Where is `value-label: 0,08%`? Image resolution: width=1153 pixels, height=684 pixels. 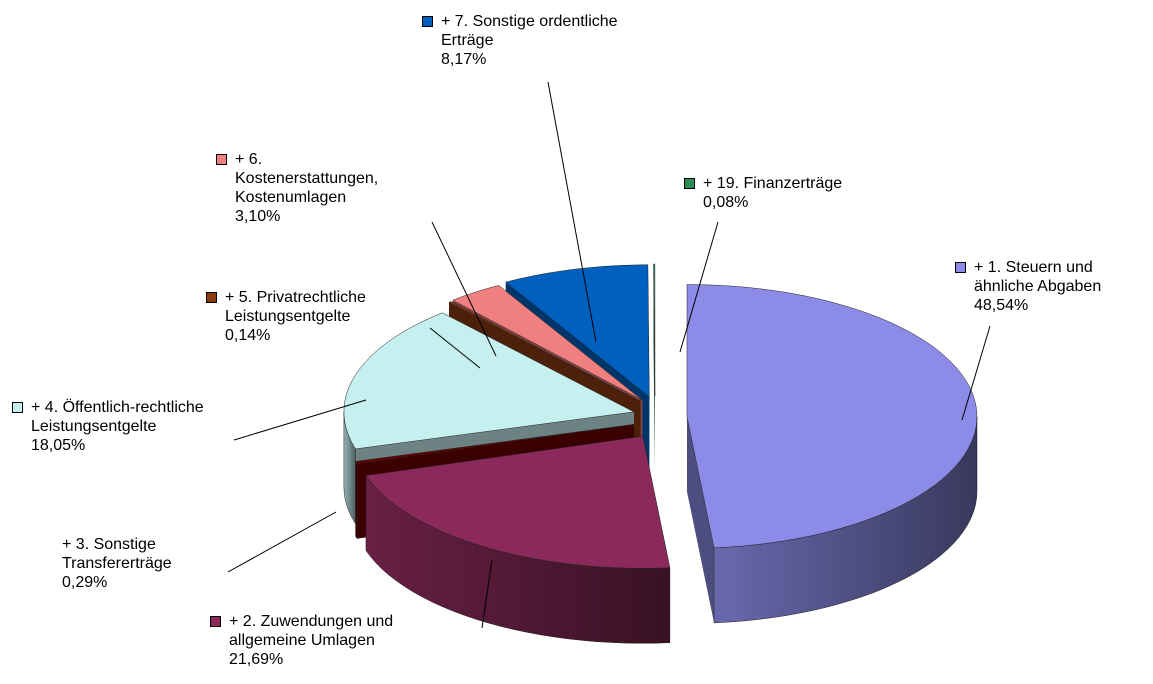 value-label: 0,08% is located at coordinates (726, 202).